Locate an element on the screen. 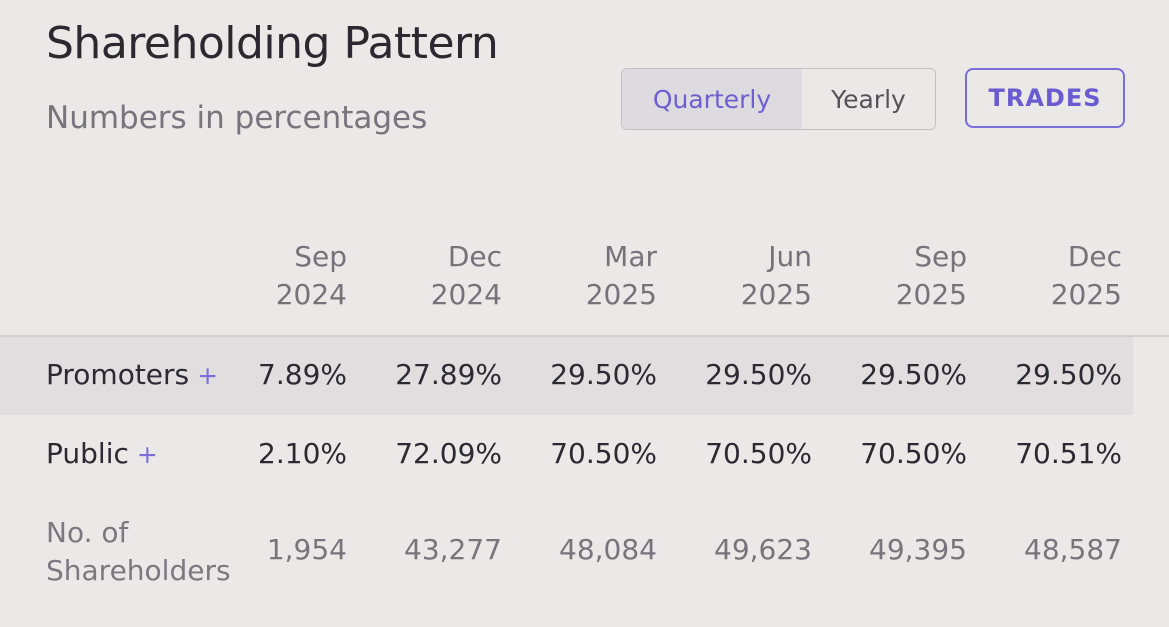 The height and width of the screenshot is (627, 1169). shareholders-row-label: No. of Shareholders is located at coordinates (138, 552).